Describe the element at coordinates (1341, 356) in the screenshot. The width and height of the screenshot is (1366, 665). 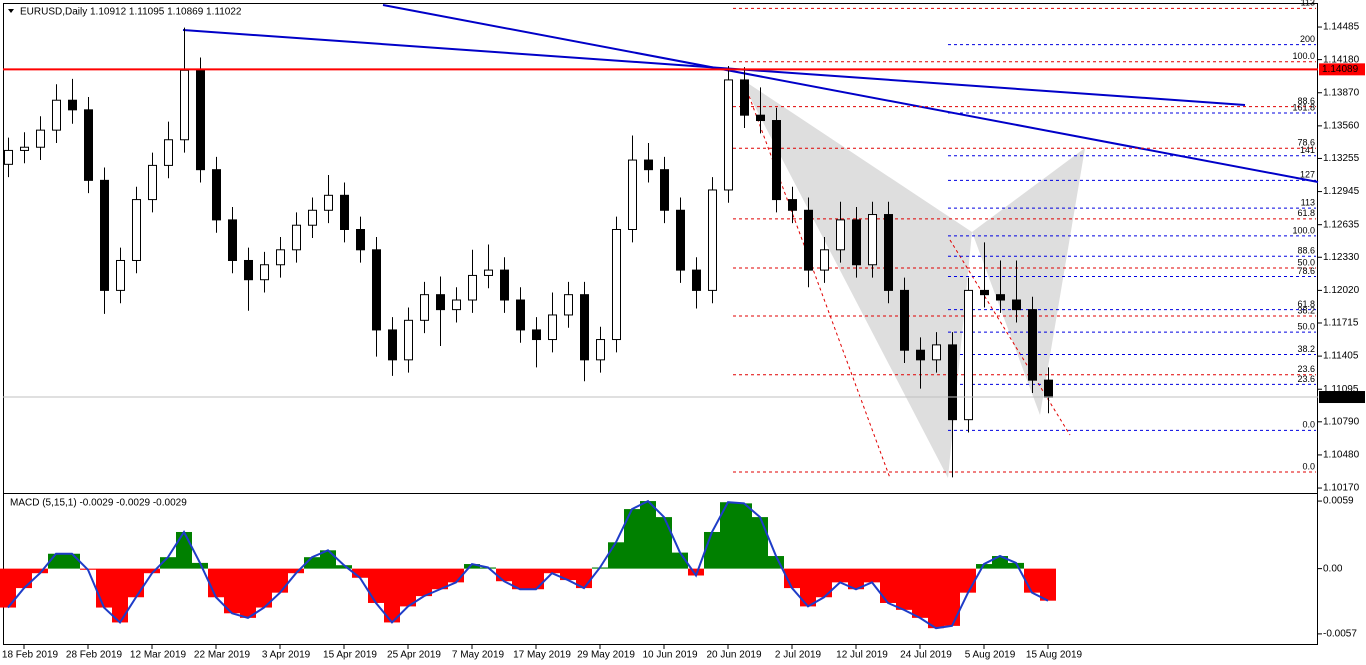
I see `y-tick-label: 1.11405` at that location.